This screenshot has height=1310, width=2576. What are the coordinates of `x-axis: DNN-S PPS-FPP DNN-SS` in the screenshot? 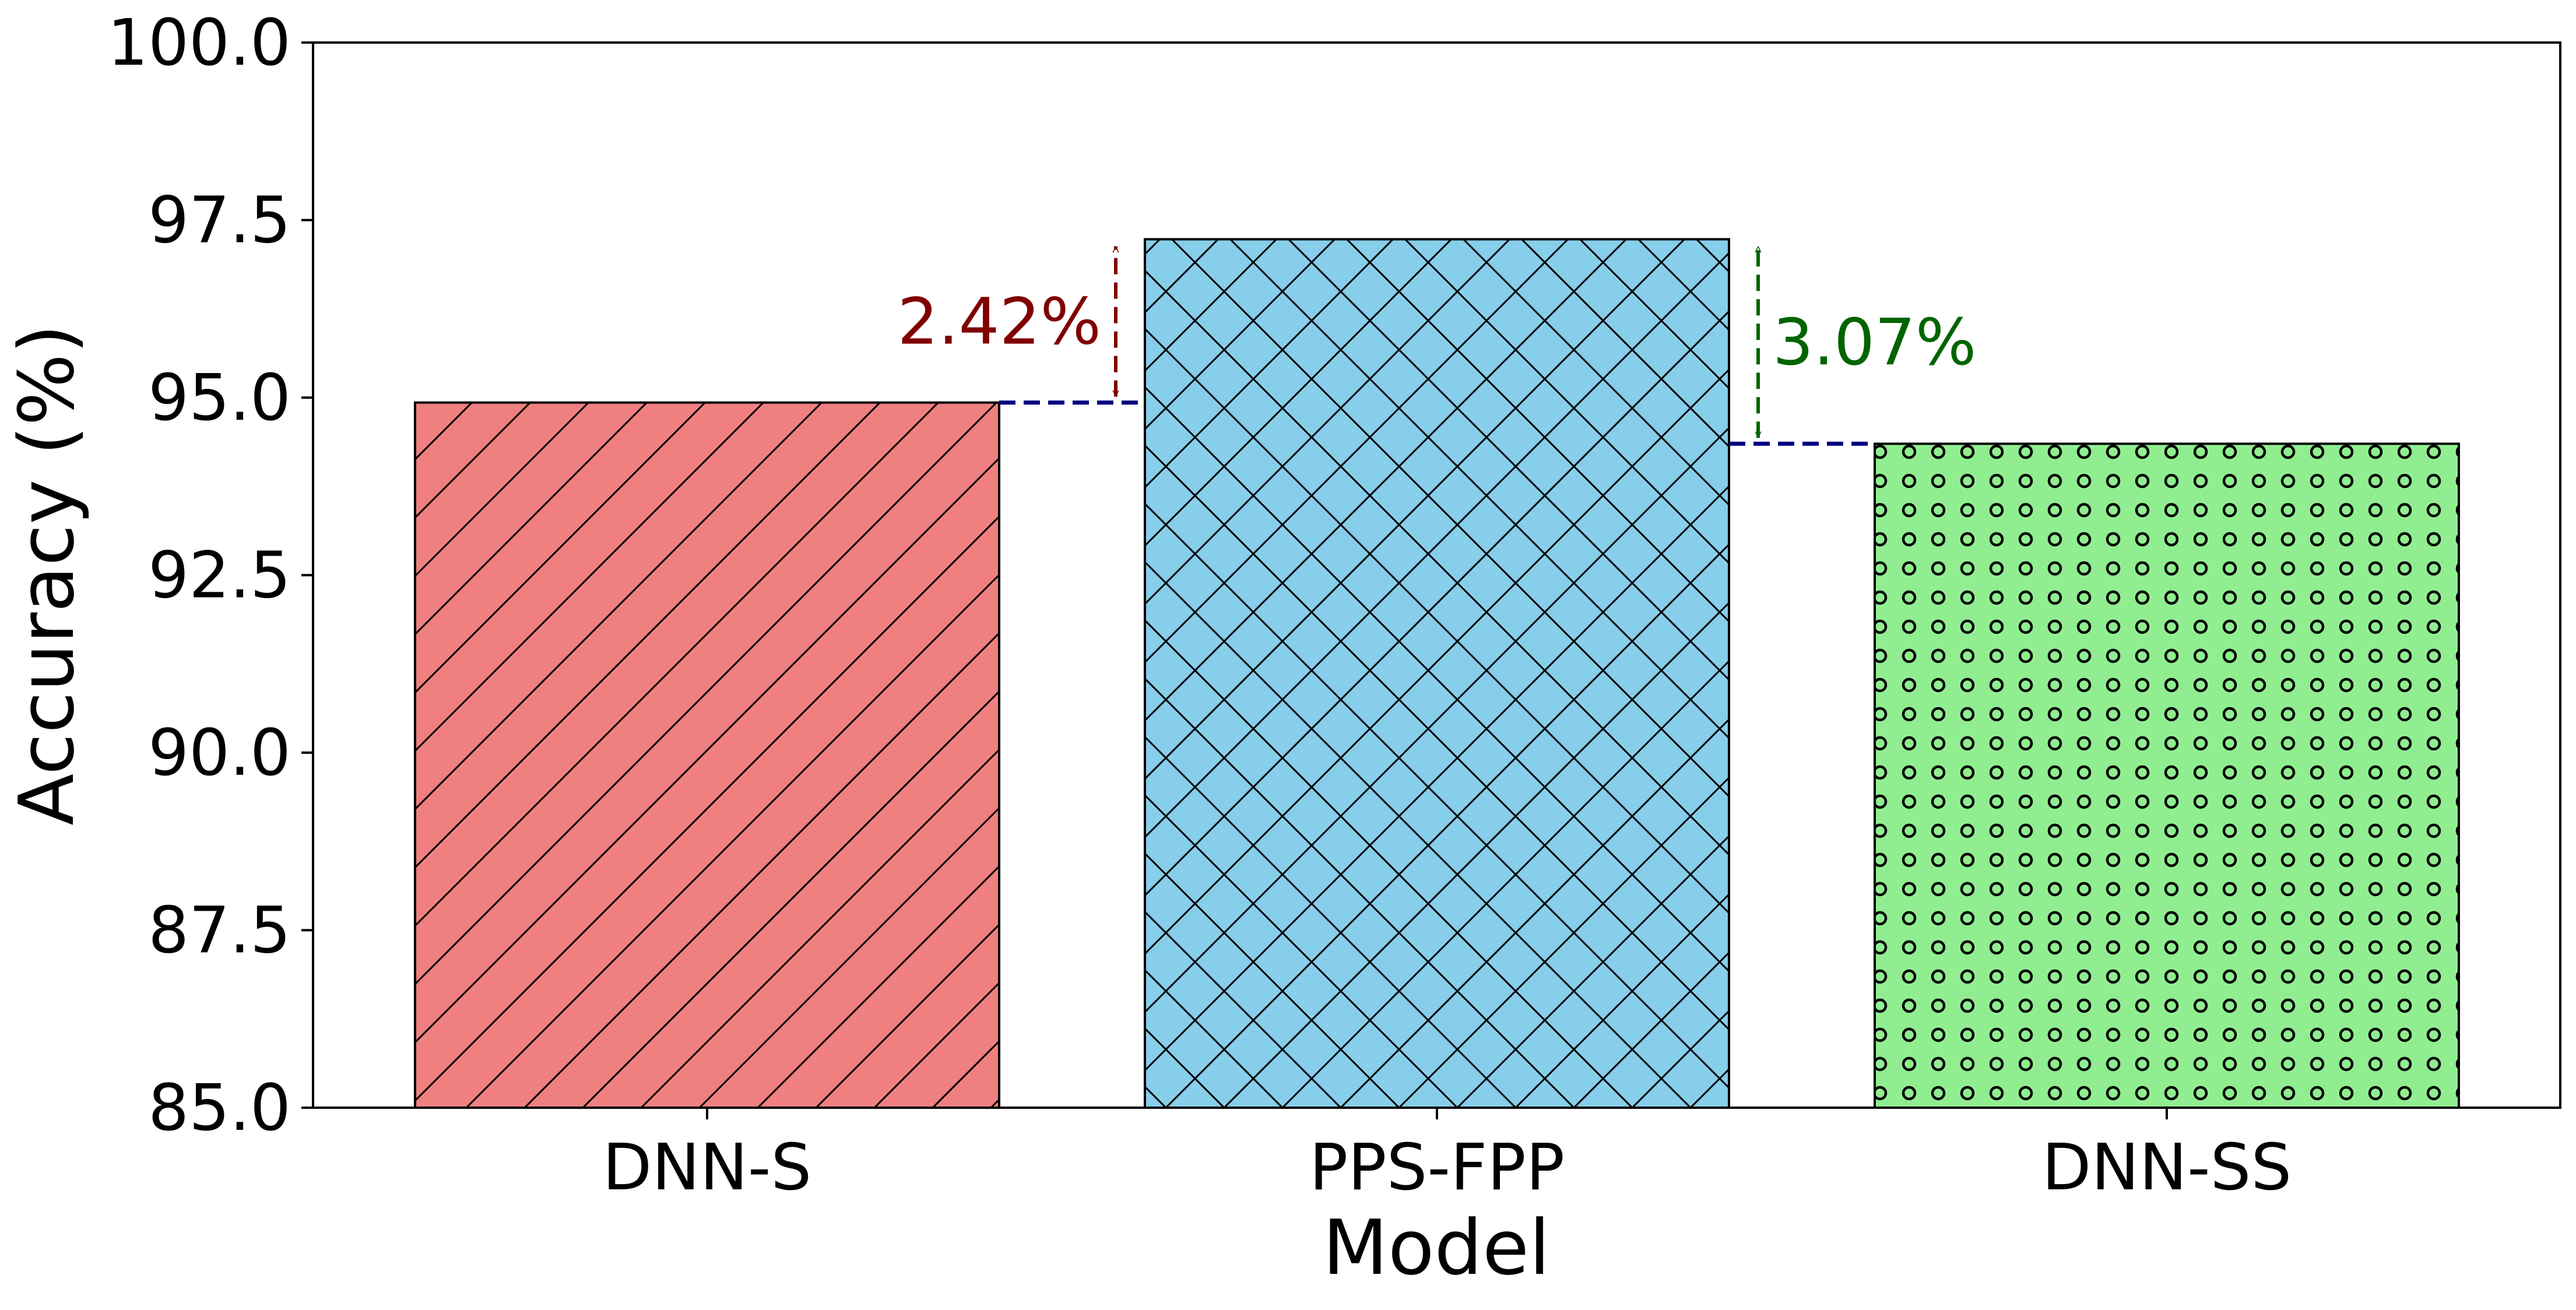 It's located at (1447, 1156).